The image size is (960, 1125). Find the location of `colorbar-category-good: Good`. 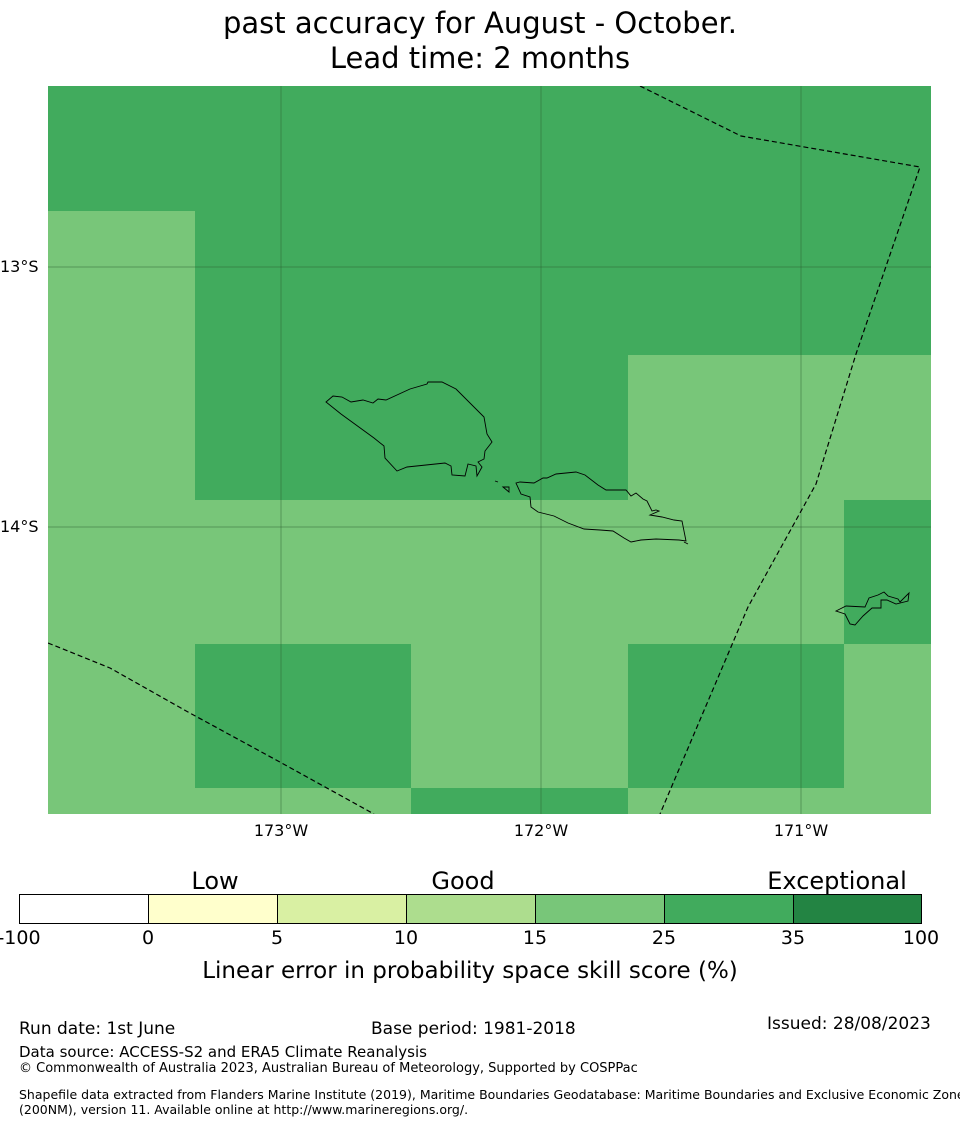

colorbar-category-good: Good is located at coordinates (463, 881).